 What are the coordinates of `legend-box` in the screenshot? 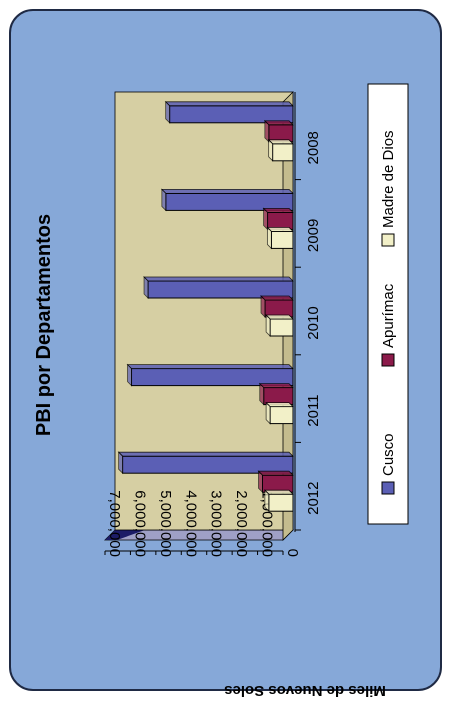 It's located at (388, 304).